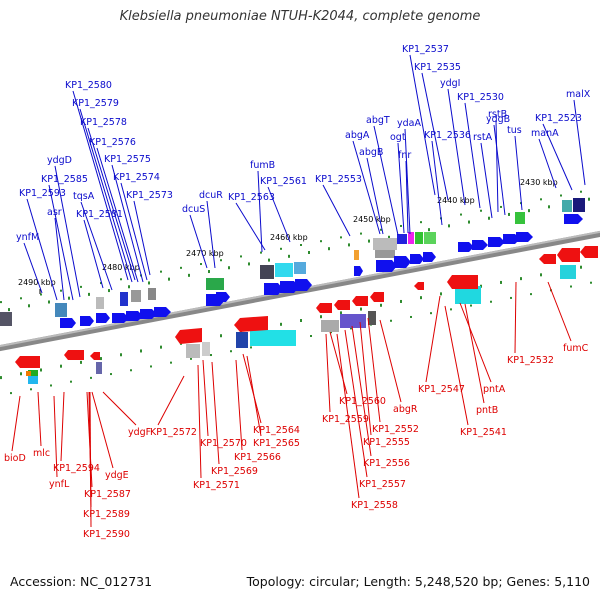 This screenshot has height=600, width=600. Describe the element at coordinates (558, 118) in the screenshot. I see `gene-label: KP1_2523` at that location.